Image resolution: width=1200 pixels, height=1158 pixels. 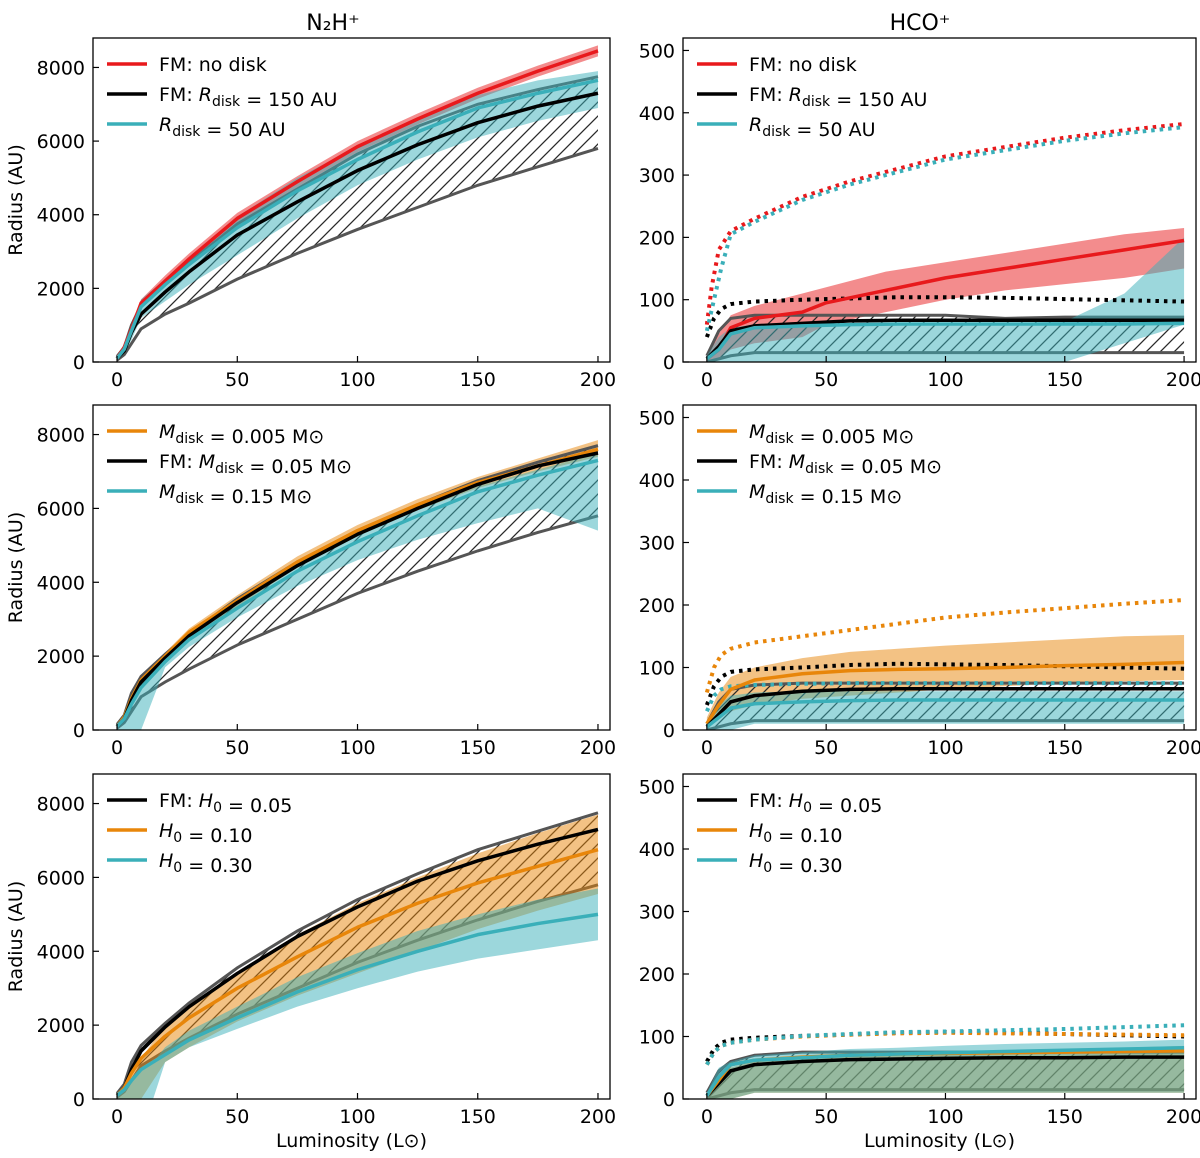 I want to click on band-edge-upper, so click(x=357, y=953).